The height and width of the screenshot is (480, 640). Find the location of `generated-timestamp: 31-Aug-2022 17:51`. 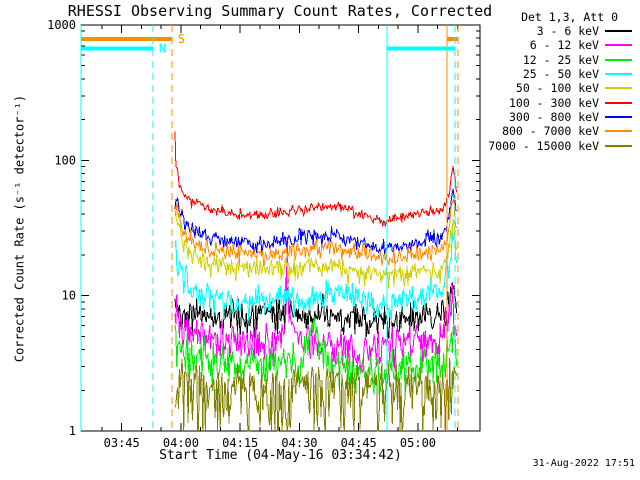

generated-timestamp: 31-Aug-2022 17:51 is located at coordinates (583, 463).